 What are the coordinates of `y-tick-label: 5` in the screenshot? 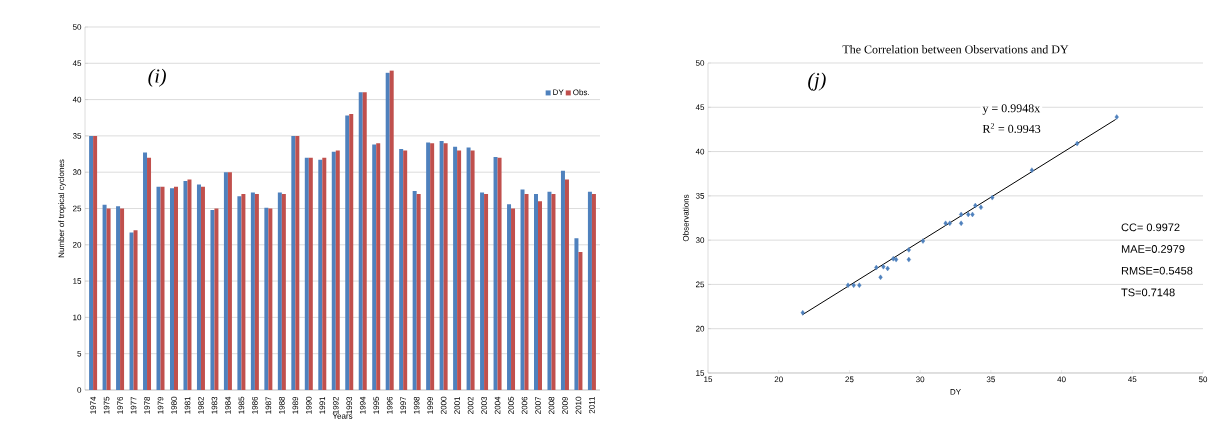 It's located at (79, 353).